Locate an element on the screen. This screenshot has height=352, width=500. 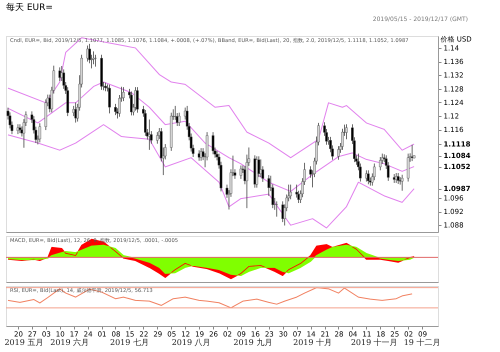
text: 2019 九月 is located at coordinates (252, 342).